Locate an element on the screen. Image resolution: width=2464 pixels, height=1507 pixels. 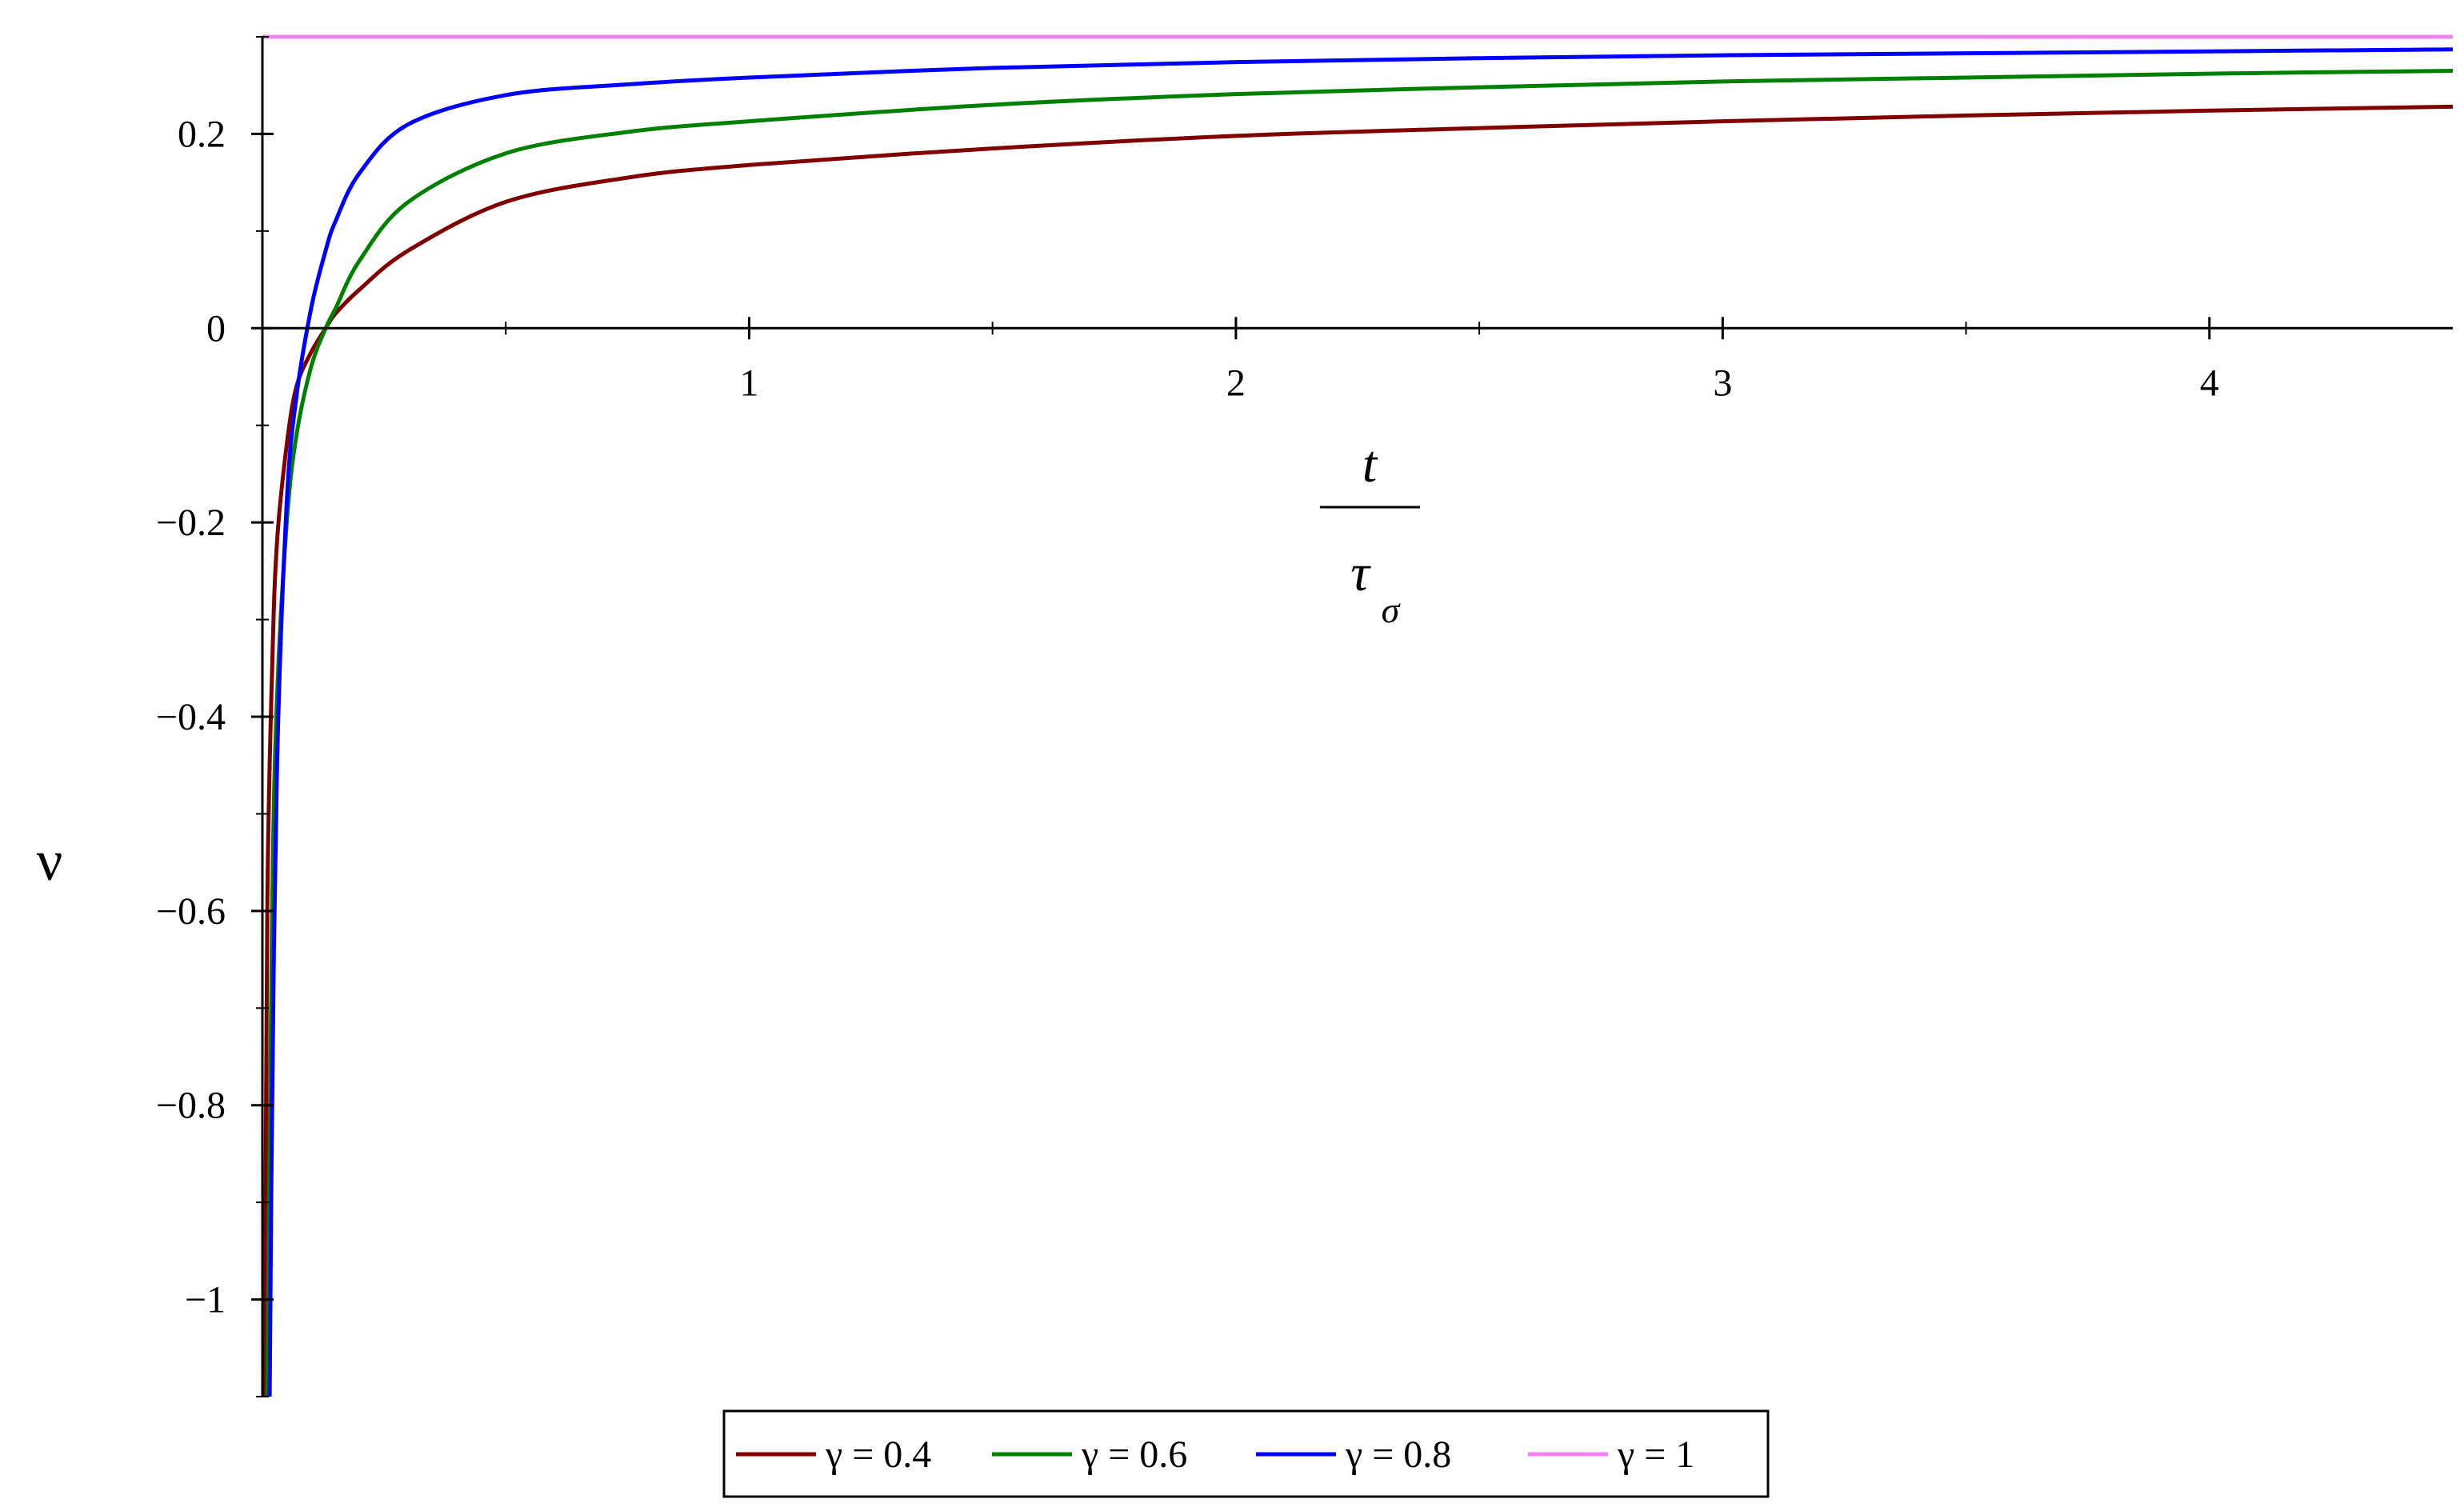
x-axis-label-denominator: τ is located at coordinates (1360, 573).